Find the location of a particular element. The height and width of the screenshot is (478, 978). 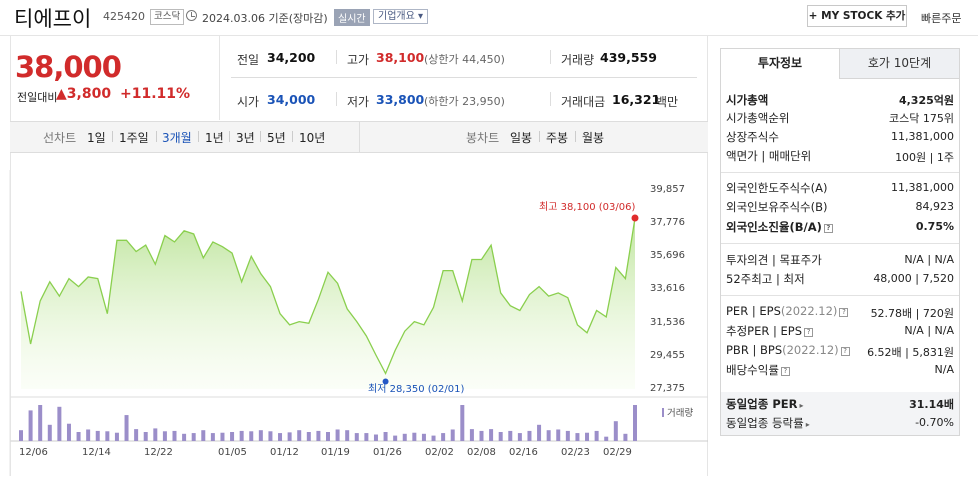

candle-monthly: 월봉 is located at coordinates (593, 138).